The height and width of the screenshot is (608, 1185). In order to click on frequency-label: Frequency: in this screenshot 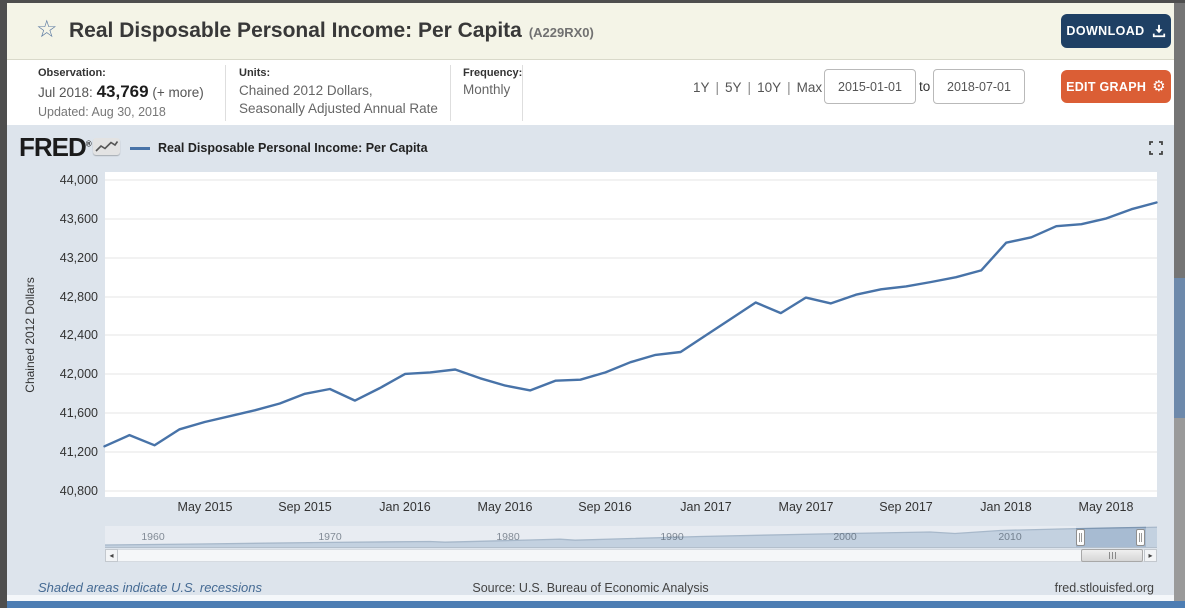, I will do `click(493, 73)`.